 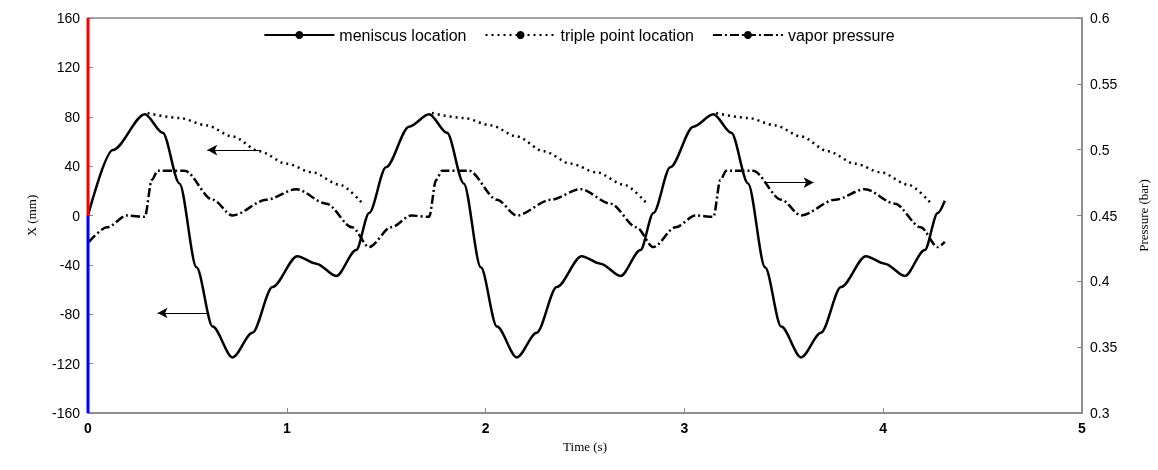 What do you see at coordinates (31, 215) in the screenshot?
I see `y-axis-title: X (mm)` at bounding box center [31, 215].